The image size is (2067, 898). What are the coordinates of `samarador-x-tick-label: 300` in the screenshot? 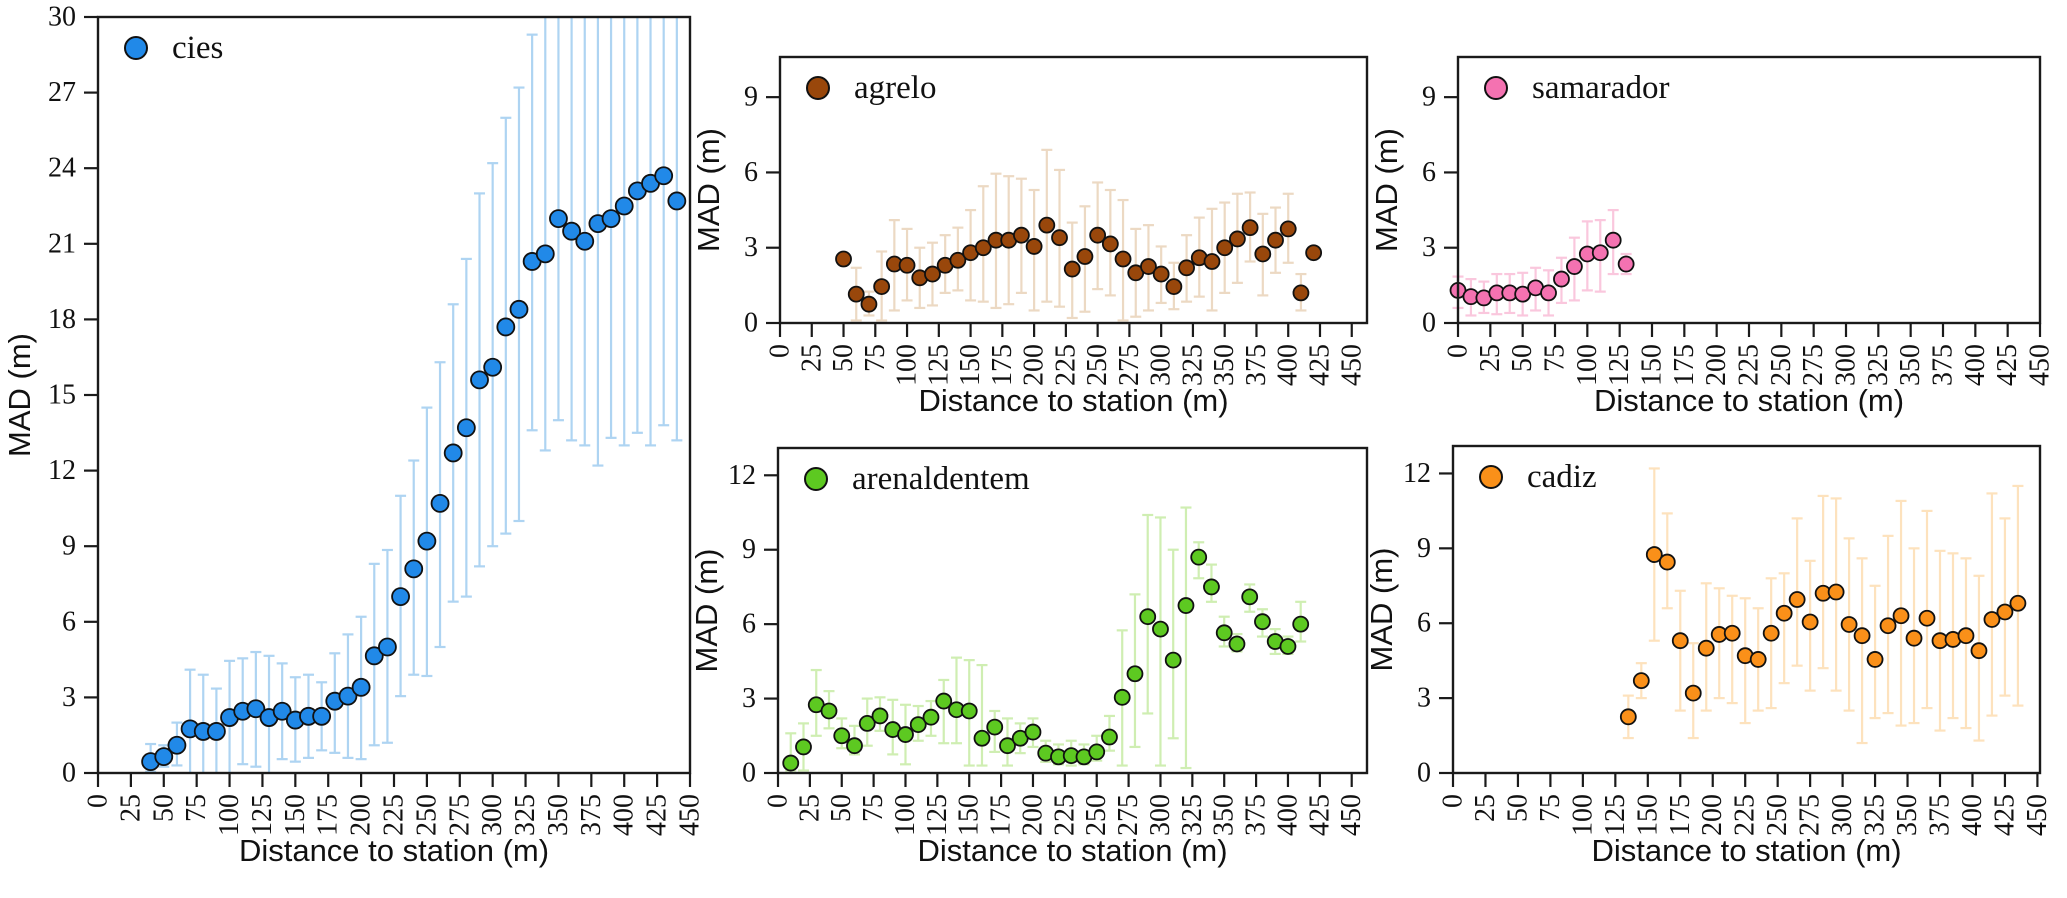 It's located at (1846, 365).